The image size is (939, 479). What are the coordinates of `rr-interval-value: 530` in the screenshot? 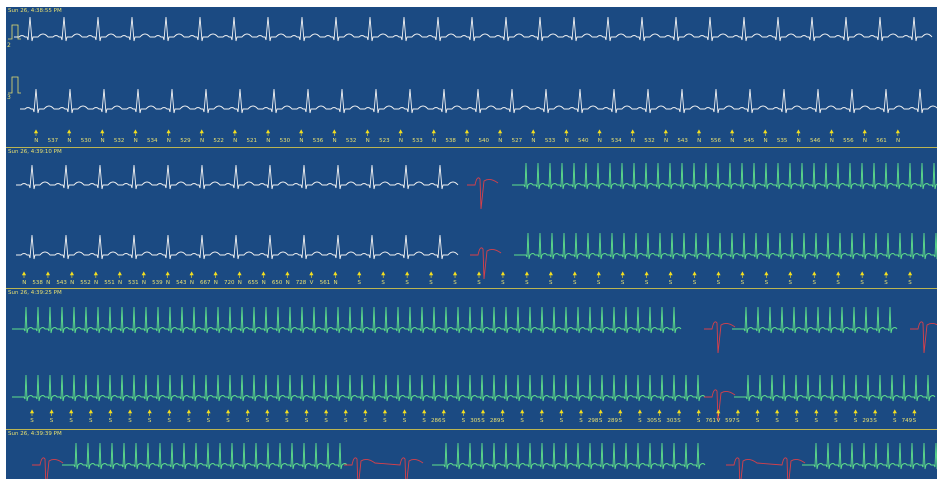 It's located at (285, 141).